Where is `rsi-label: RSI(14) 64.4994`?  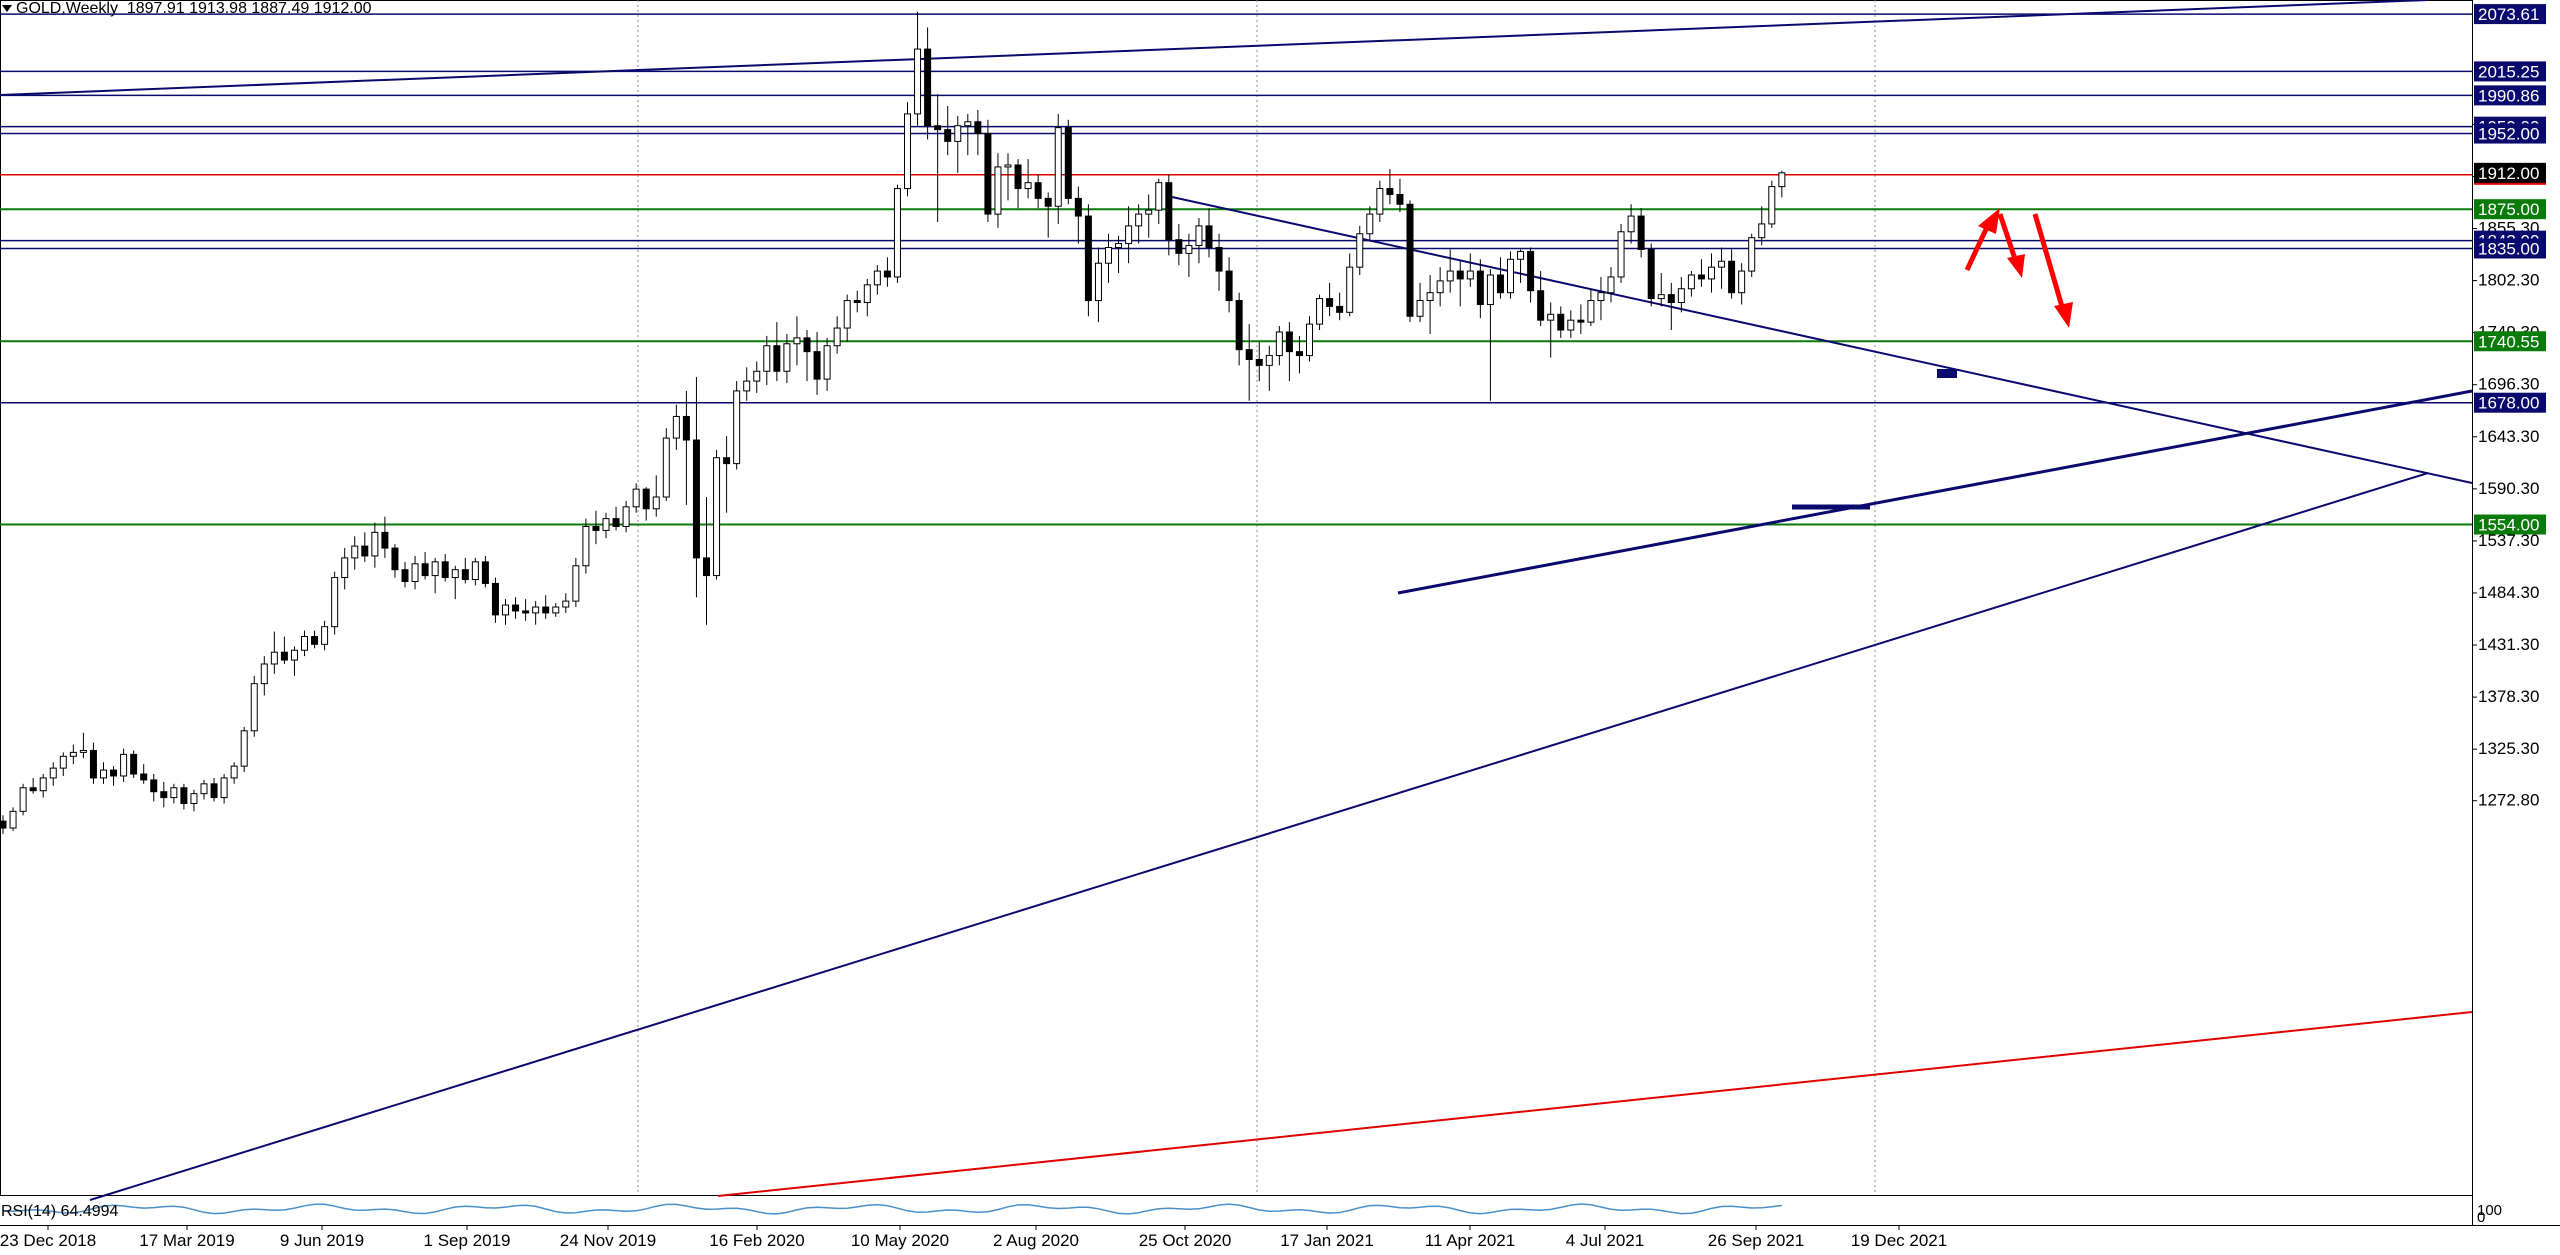 rsi-label: RSI(14) 64.4994 is located at coordinates (60, 1211).